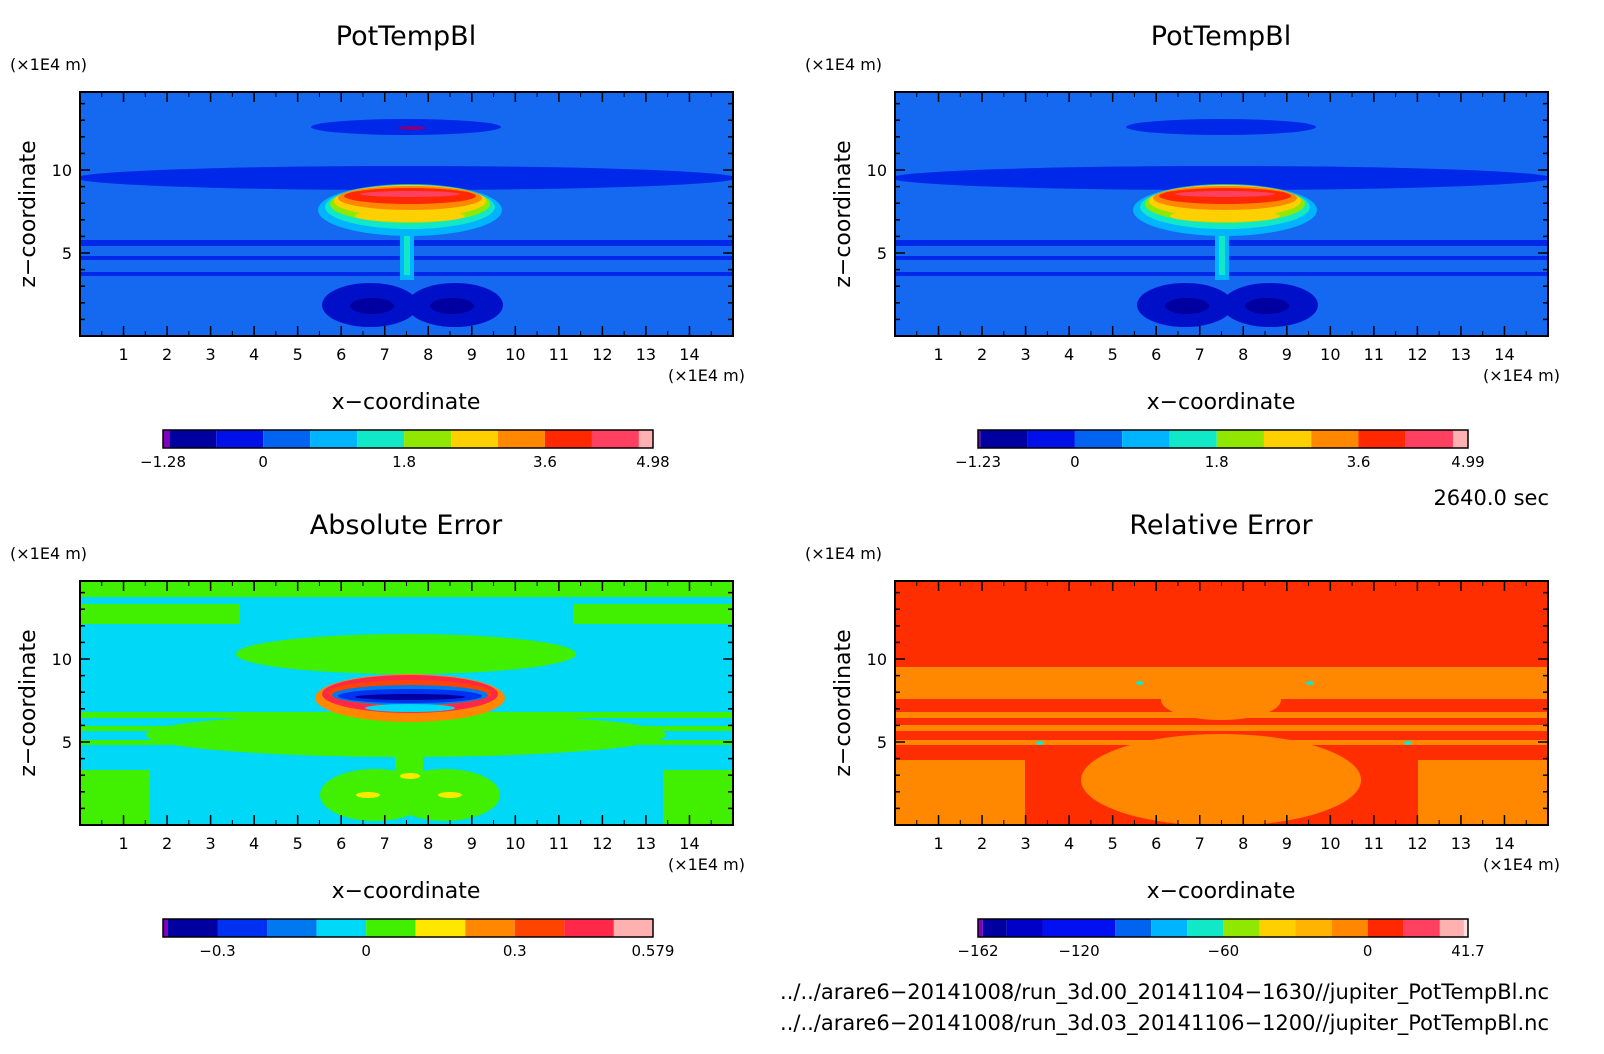  What do you see at coordinates (877, 170) in the screenshot?
I see `y-tick-label: 10` at bounding box center [877, 170].